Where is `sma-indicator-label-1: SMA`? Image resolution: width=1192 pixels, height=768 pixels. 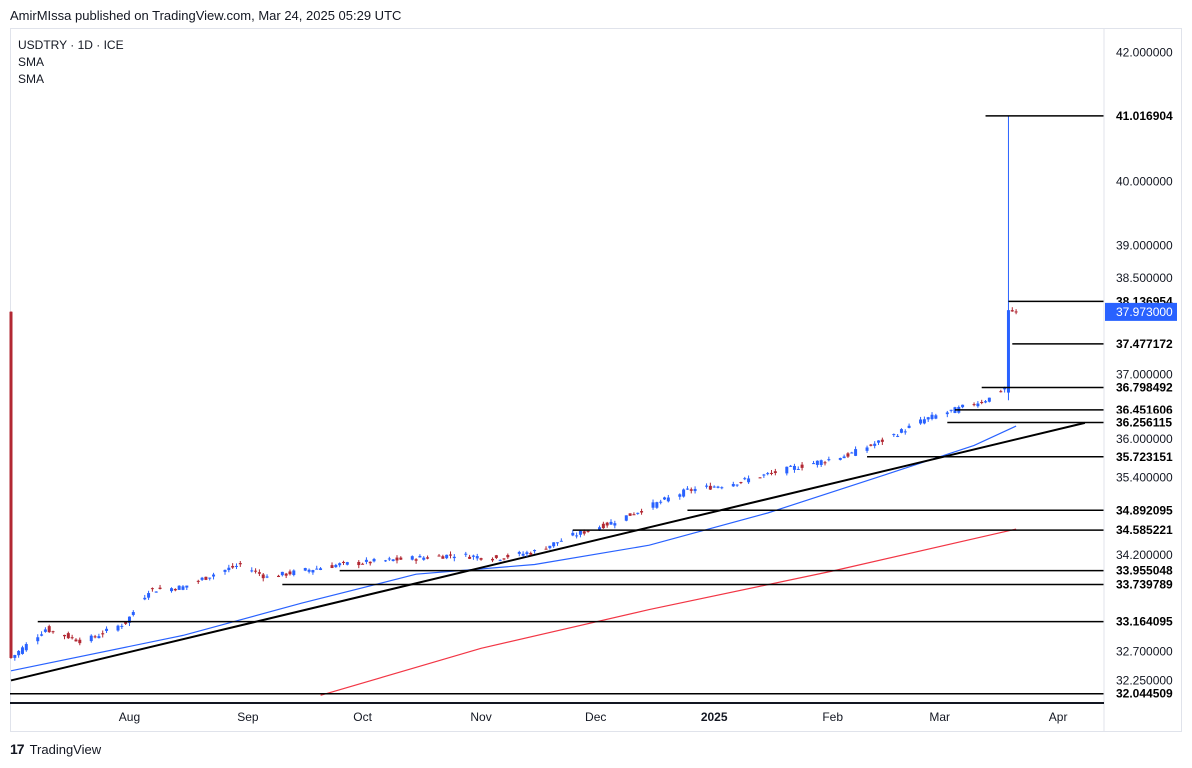 sma-indicator-label-1: SMA is located at coordinates (31, 62).